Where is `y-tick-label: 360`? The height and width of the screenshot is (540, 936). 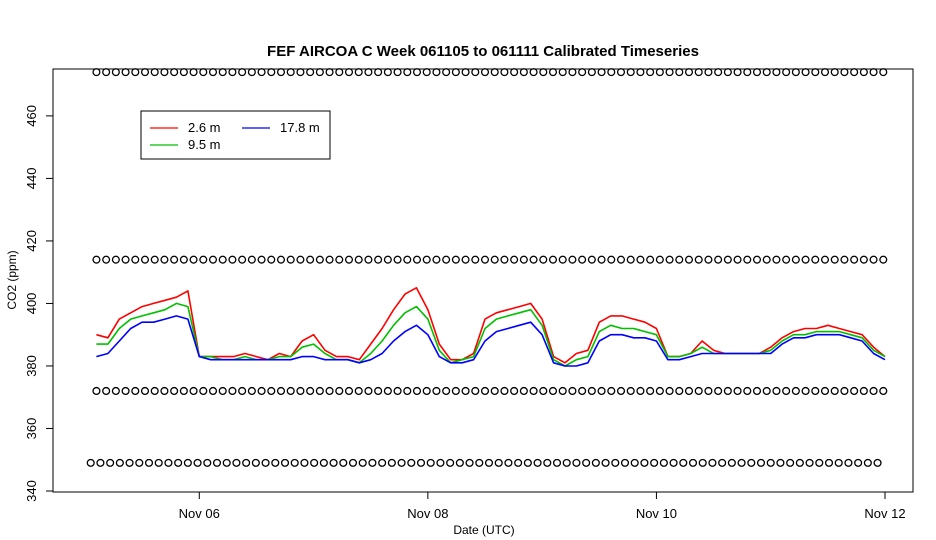
y-tick-label: 360 is located at coordinates (31, 429).